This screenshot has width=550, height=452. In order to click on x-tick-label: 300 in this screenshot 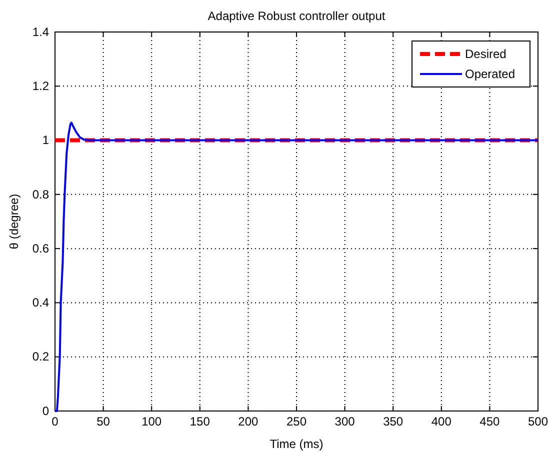, I will do `click(345, 421)`.